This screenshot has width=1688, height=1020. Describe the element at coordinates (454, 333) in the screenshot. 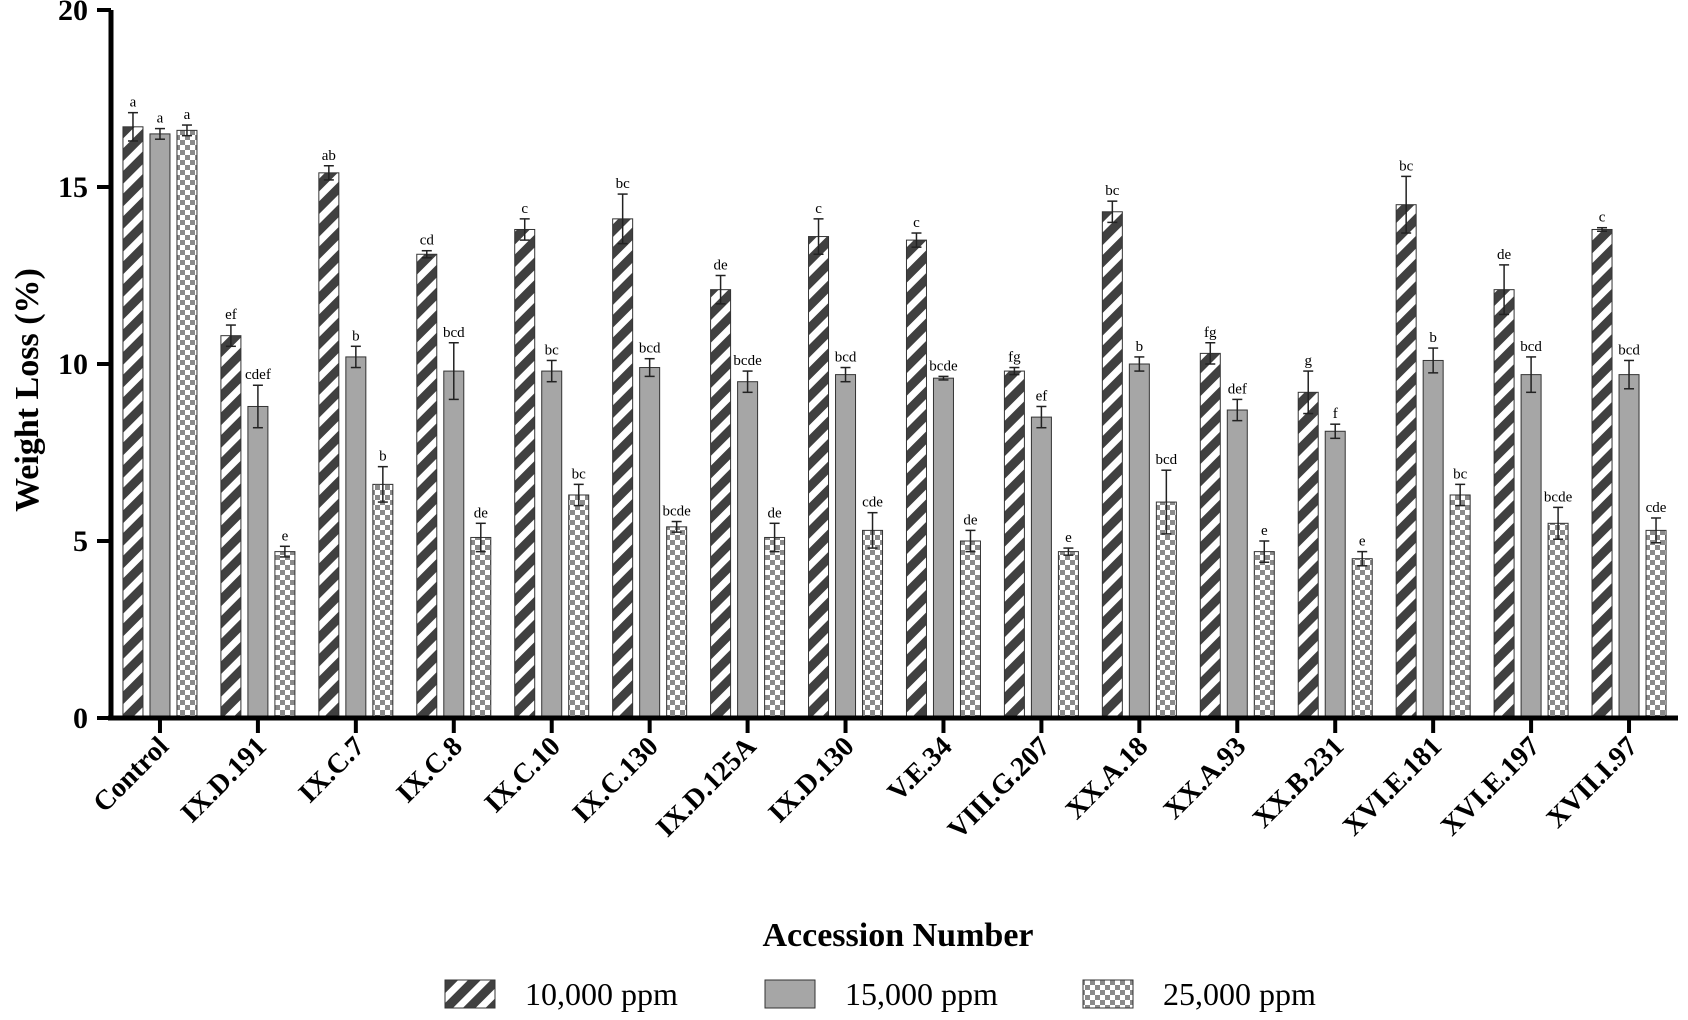

I see `significance-label-1-3: bcd` at that location.